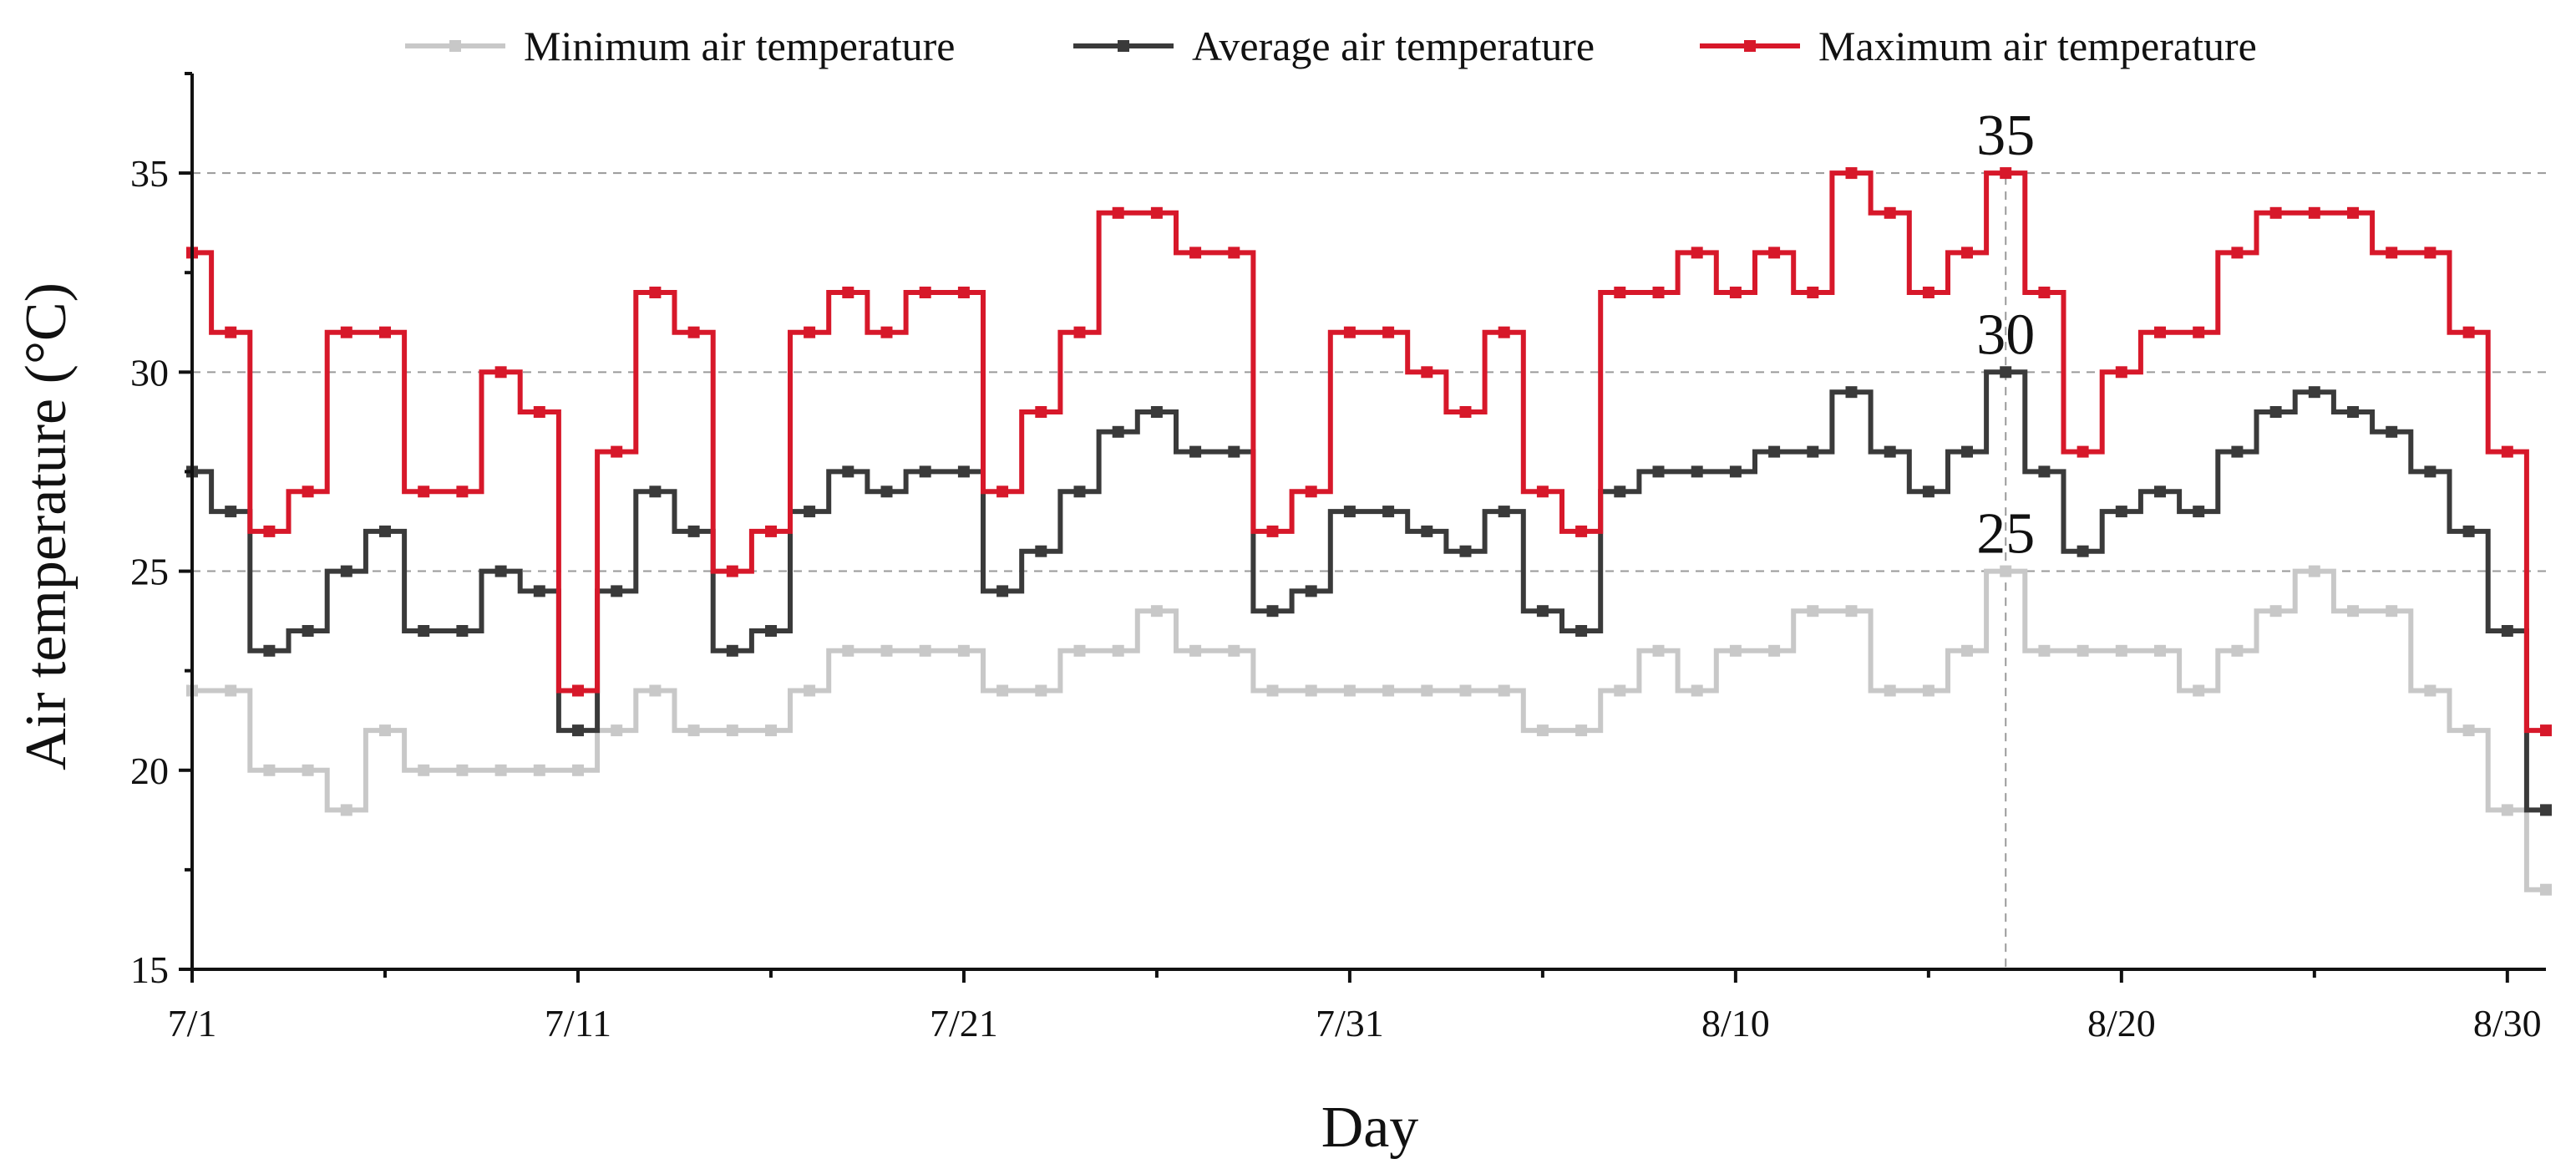 Image resolution: width=2576 pixels, height=1164 pixels. What do you see at coordinates (1350, 1023) in the screenshot?
I see `x-tick-label: 7/31` at bounding box center [1350, 1023].